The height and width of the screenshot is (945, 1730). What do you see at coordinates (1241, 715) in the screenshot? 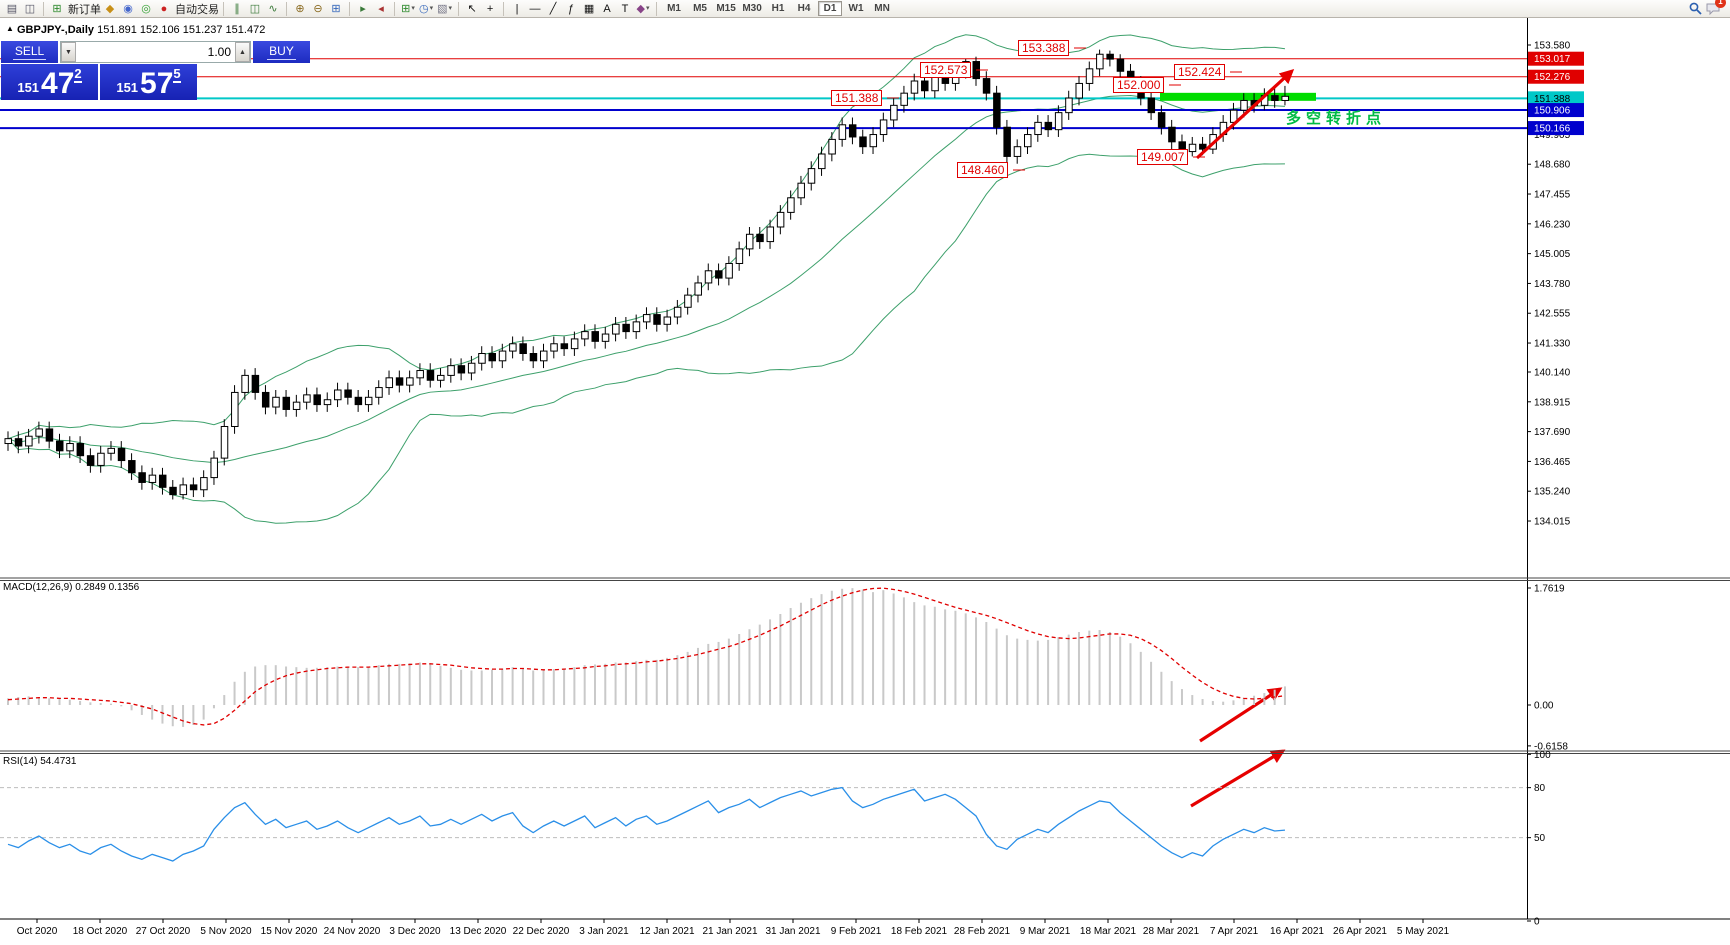
I see `macd-arrow` at bounding box center [1241, 715].